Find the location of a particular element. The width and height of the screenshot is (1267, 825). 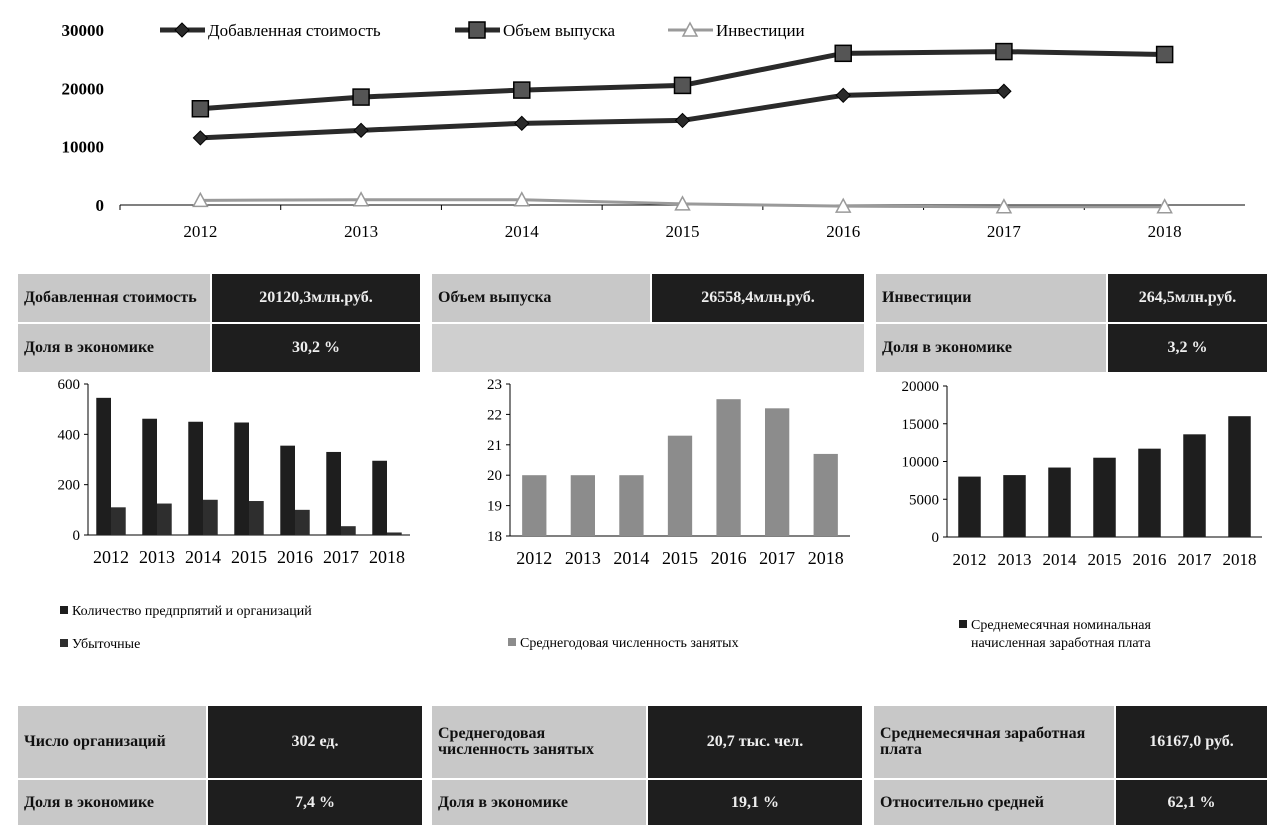

y-tick-label: 200 is located at coordinates (69, 486).